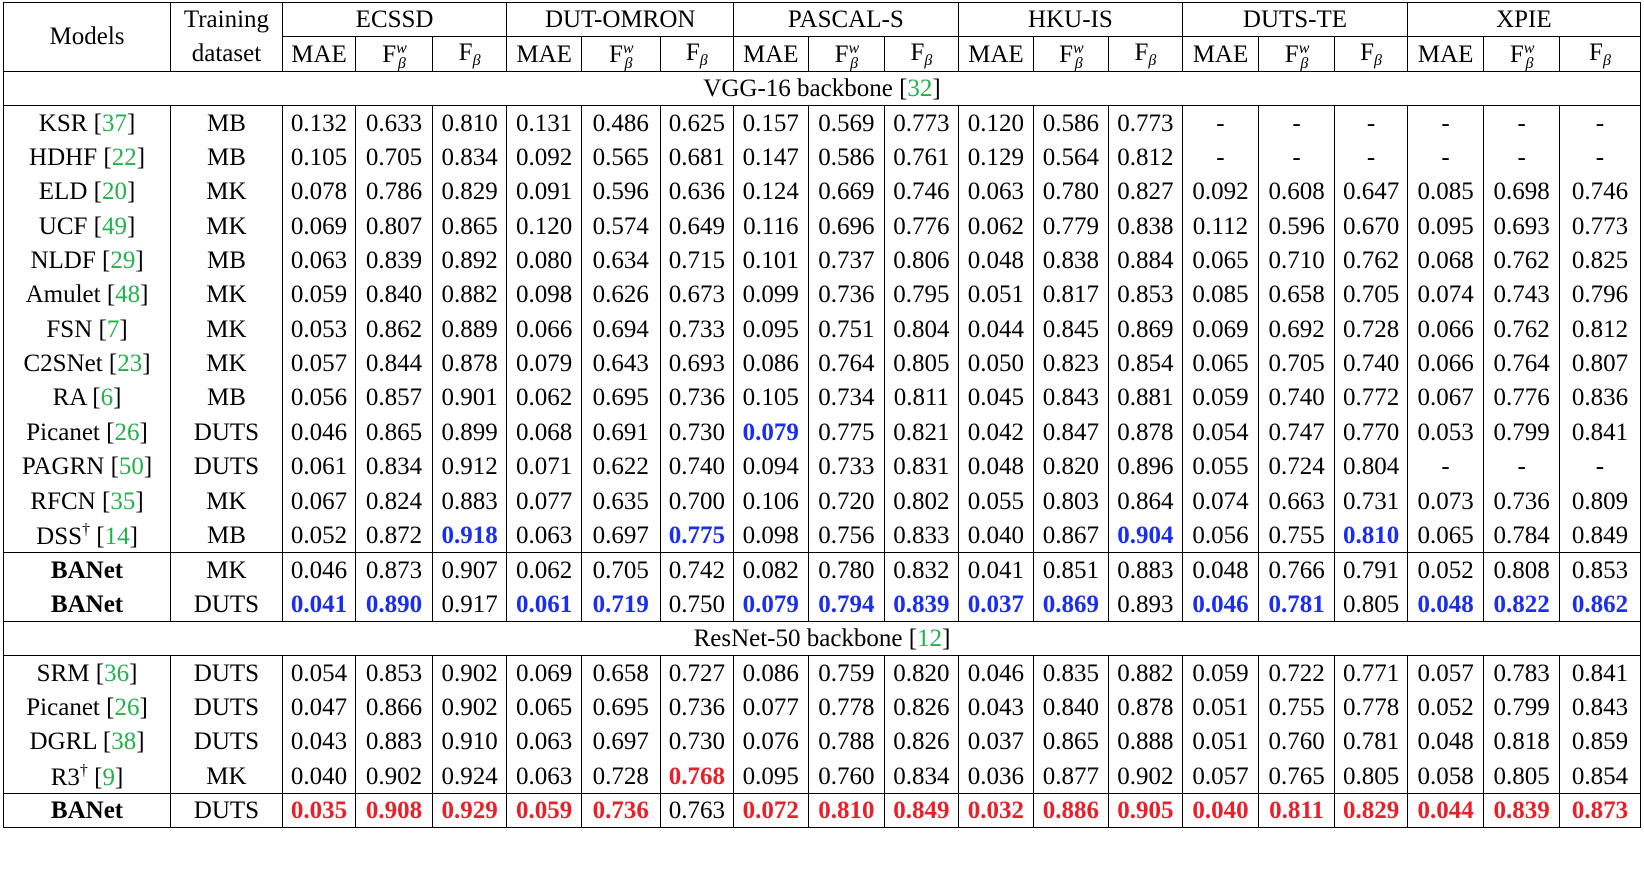 This screenshot has width=1644, height=882. I want to click on metric-value-cell: 0.841, so click(1600, 432).